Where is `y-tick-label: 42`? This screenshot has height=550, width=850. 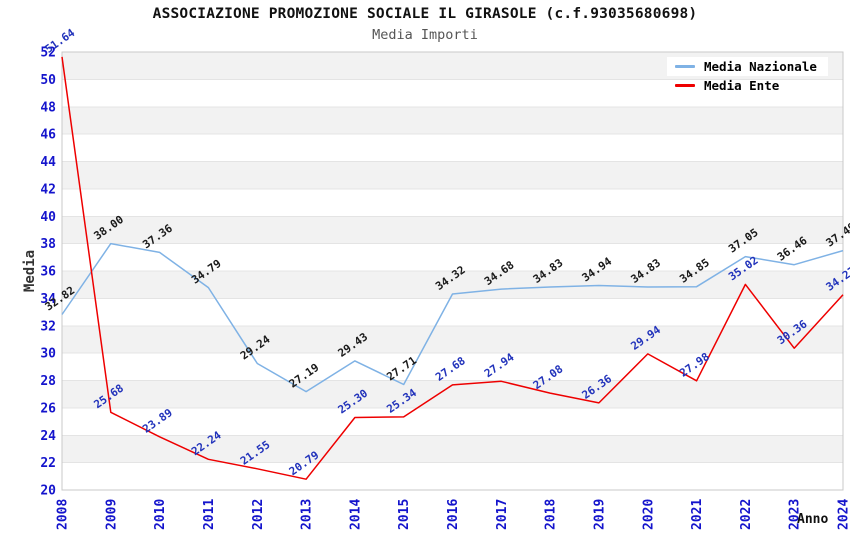
y-tick-label: 42 is located at coordinates (48, 189).